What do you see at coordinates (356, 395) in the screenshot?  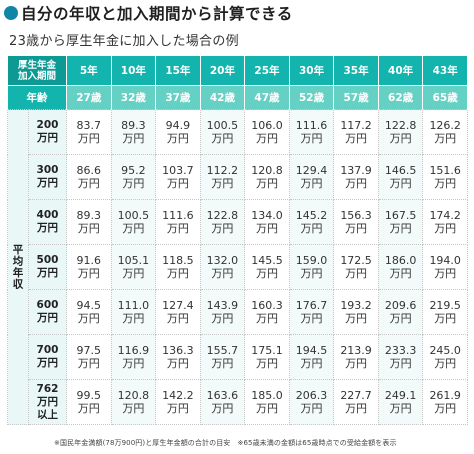 I see `pension-amount: 227.7` at bounding box center [356, 395].